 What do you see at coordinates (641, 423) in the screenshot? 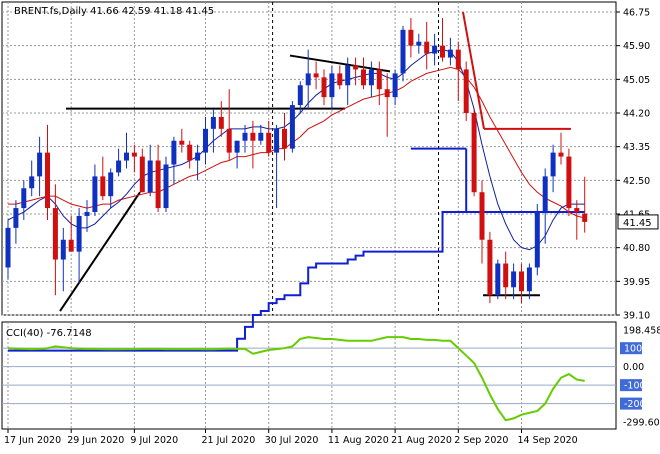
I see `cci-tick-label: -299.603` at bounding box center [641, 423].